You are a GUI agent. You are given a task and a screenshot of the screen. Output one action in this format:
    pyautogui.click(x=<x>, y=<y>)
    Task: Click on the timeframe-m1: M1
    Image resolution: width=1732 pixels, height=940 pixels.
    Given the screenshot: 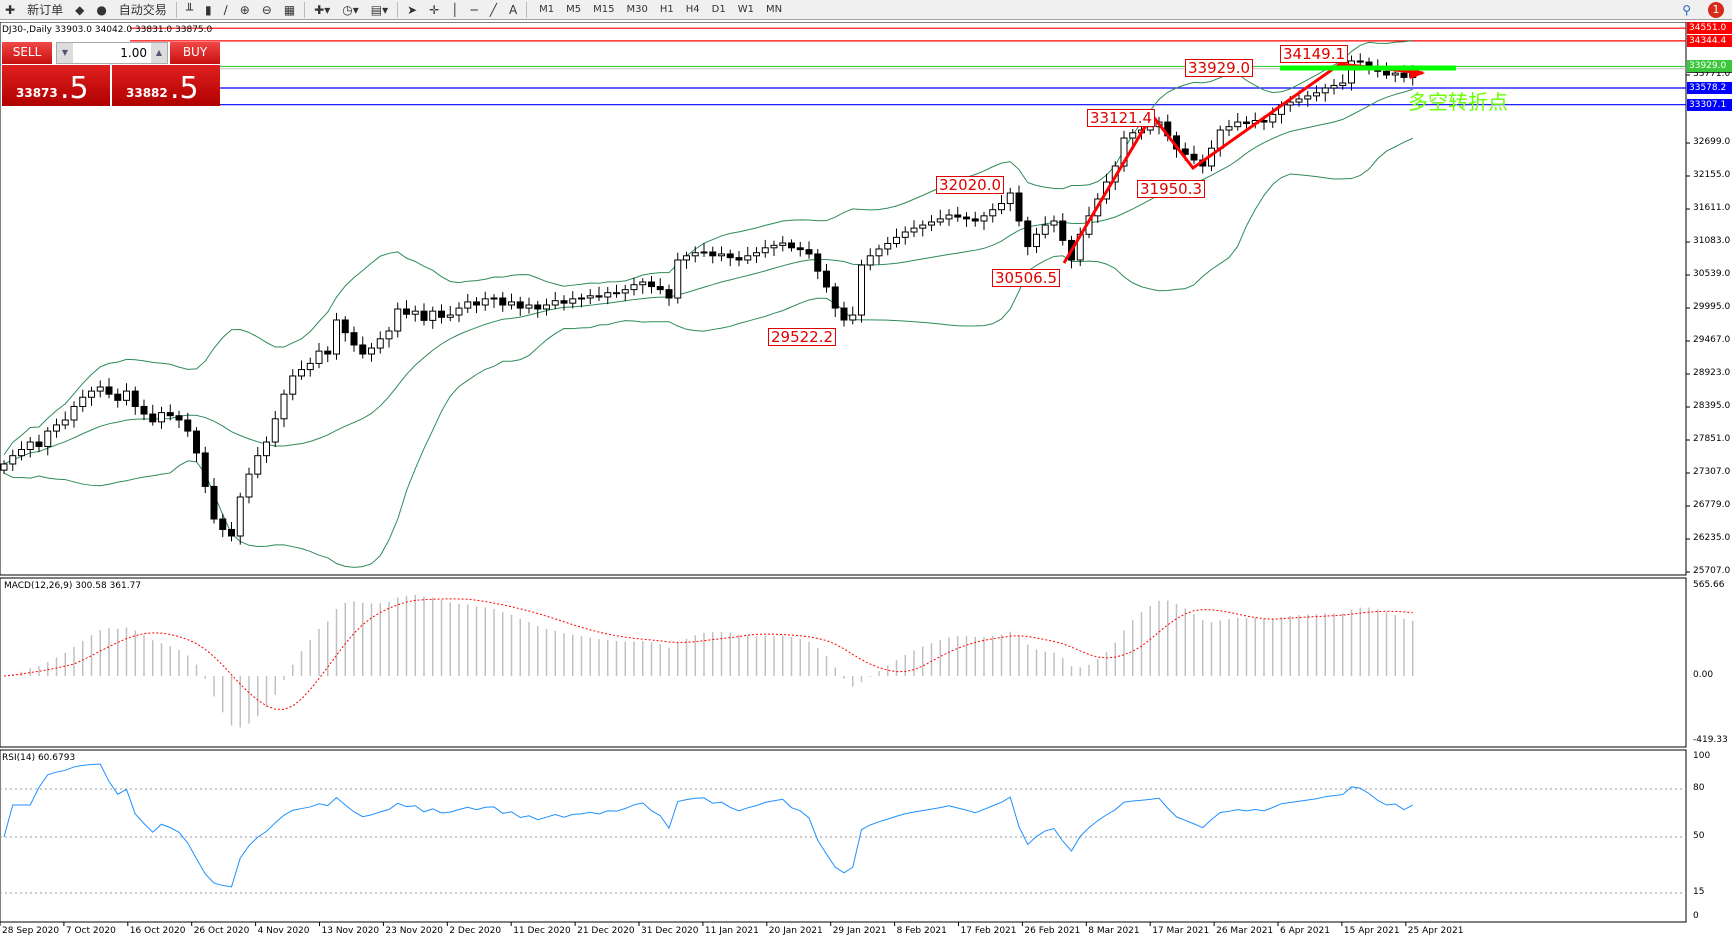 What is the action you would take?
    pyautogui.click(x=547, y=9)
    